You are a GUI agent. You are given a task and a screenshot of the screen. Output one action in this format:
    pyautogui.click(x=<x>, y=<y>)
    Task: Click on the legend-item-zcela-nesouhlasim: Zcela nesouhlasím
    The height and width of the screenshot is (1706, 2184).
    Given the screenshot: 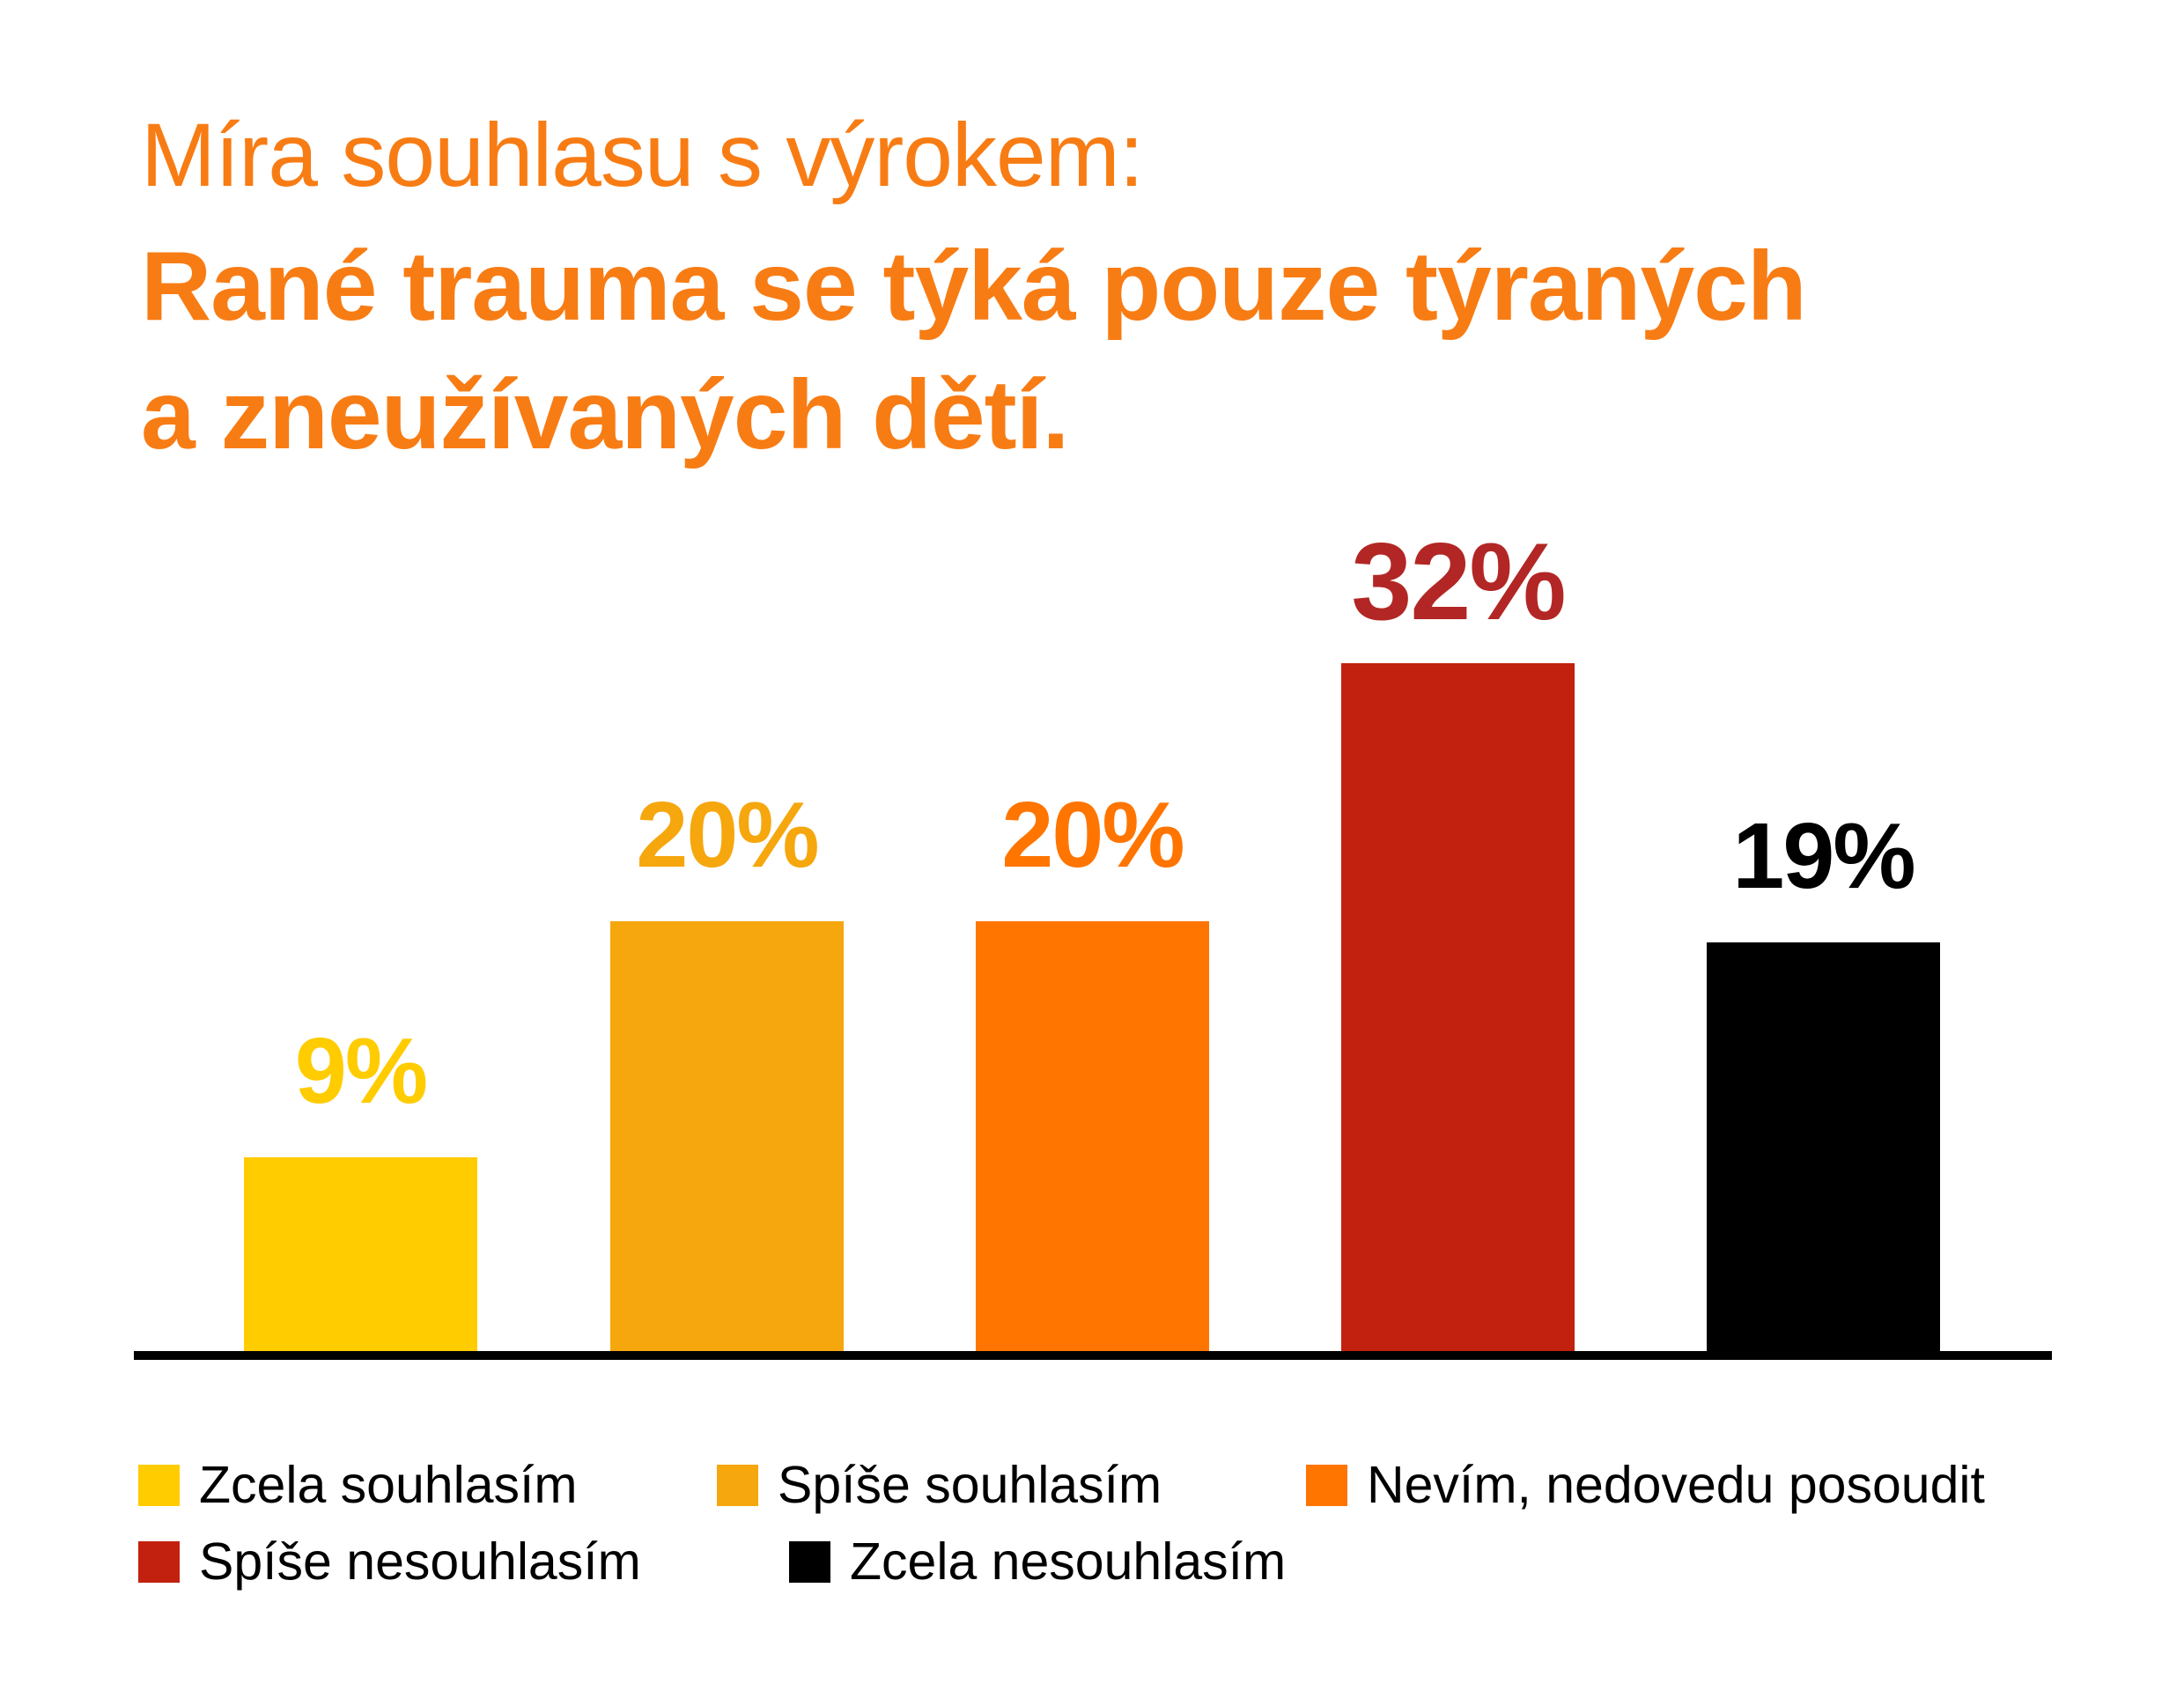 What is the action you would take?
    pyautogui.click(x=1037, y=1562)
    